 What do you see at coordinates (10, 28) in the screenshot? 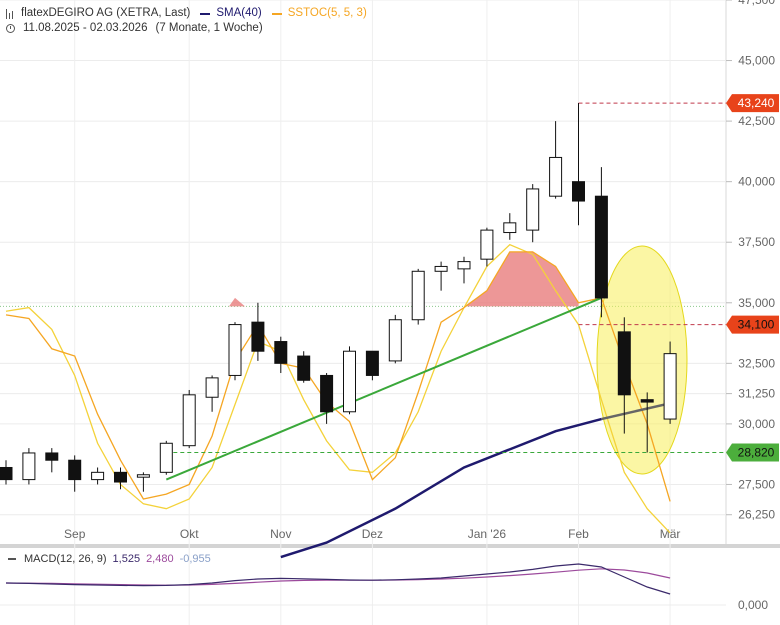
I see `clock-icon` at bounding box center [10, 28].